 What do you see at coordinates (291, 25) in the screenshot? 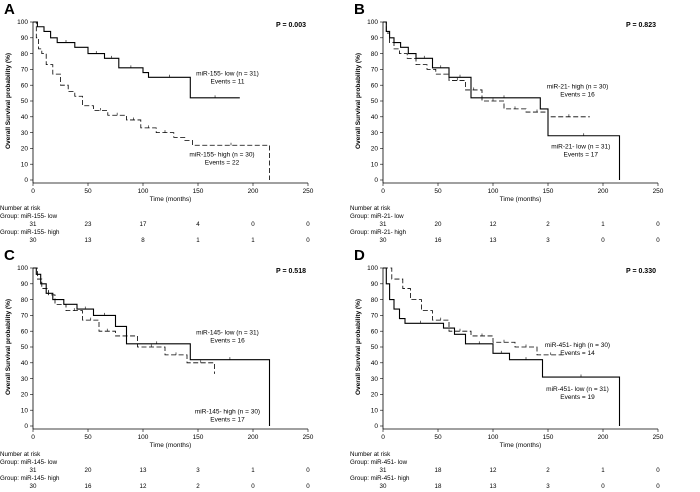
I see `p-value: P = 0.003` at bounding box center [291, 25].